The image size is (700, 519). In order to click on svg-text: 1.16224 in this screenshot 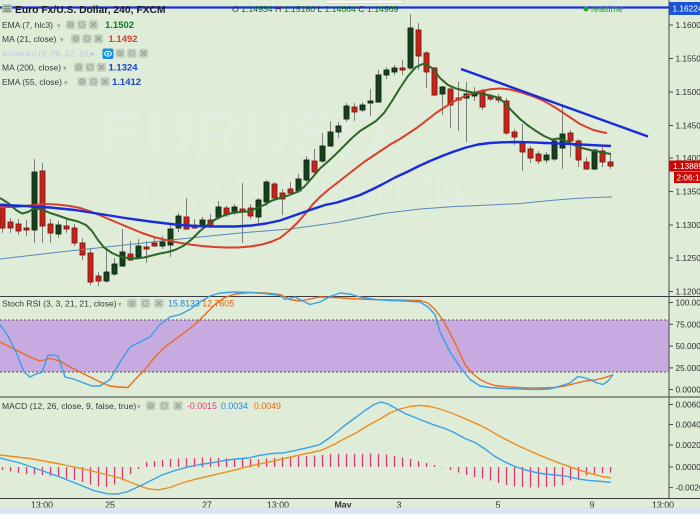, I will do `click(686, 9)`.